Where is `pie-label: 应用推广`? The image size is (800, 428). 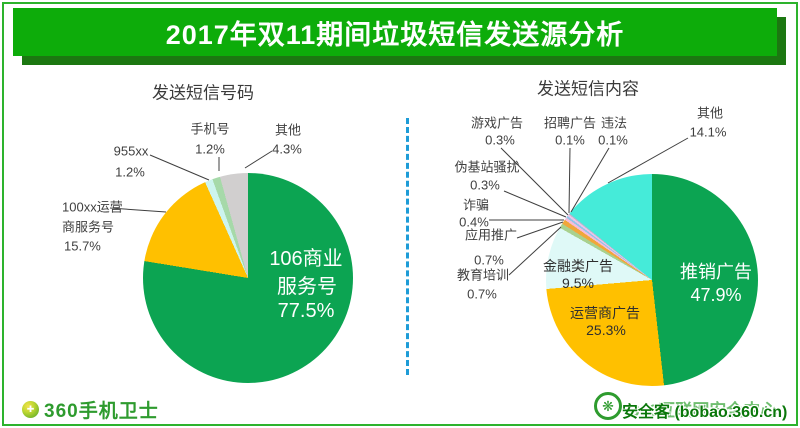
pie-label: 应用推广 is located at coordinates (491, 235).